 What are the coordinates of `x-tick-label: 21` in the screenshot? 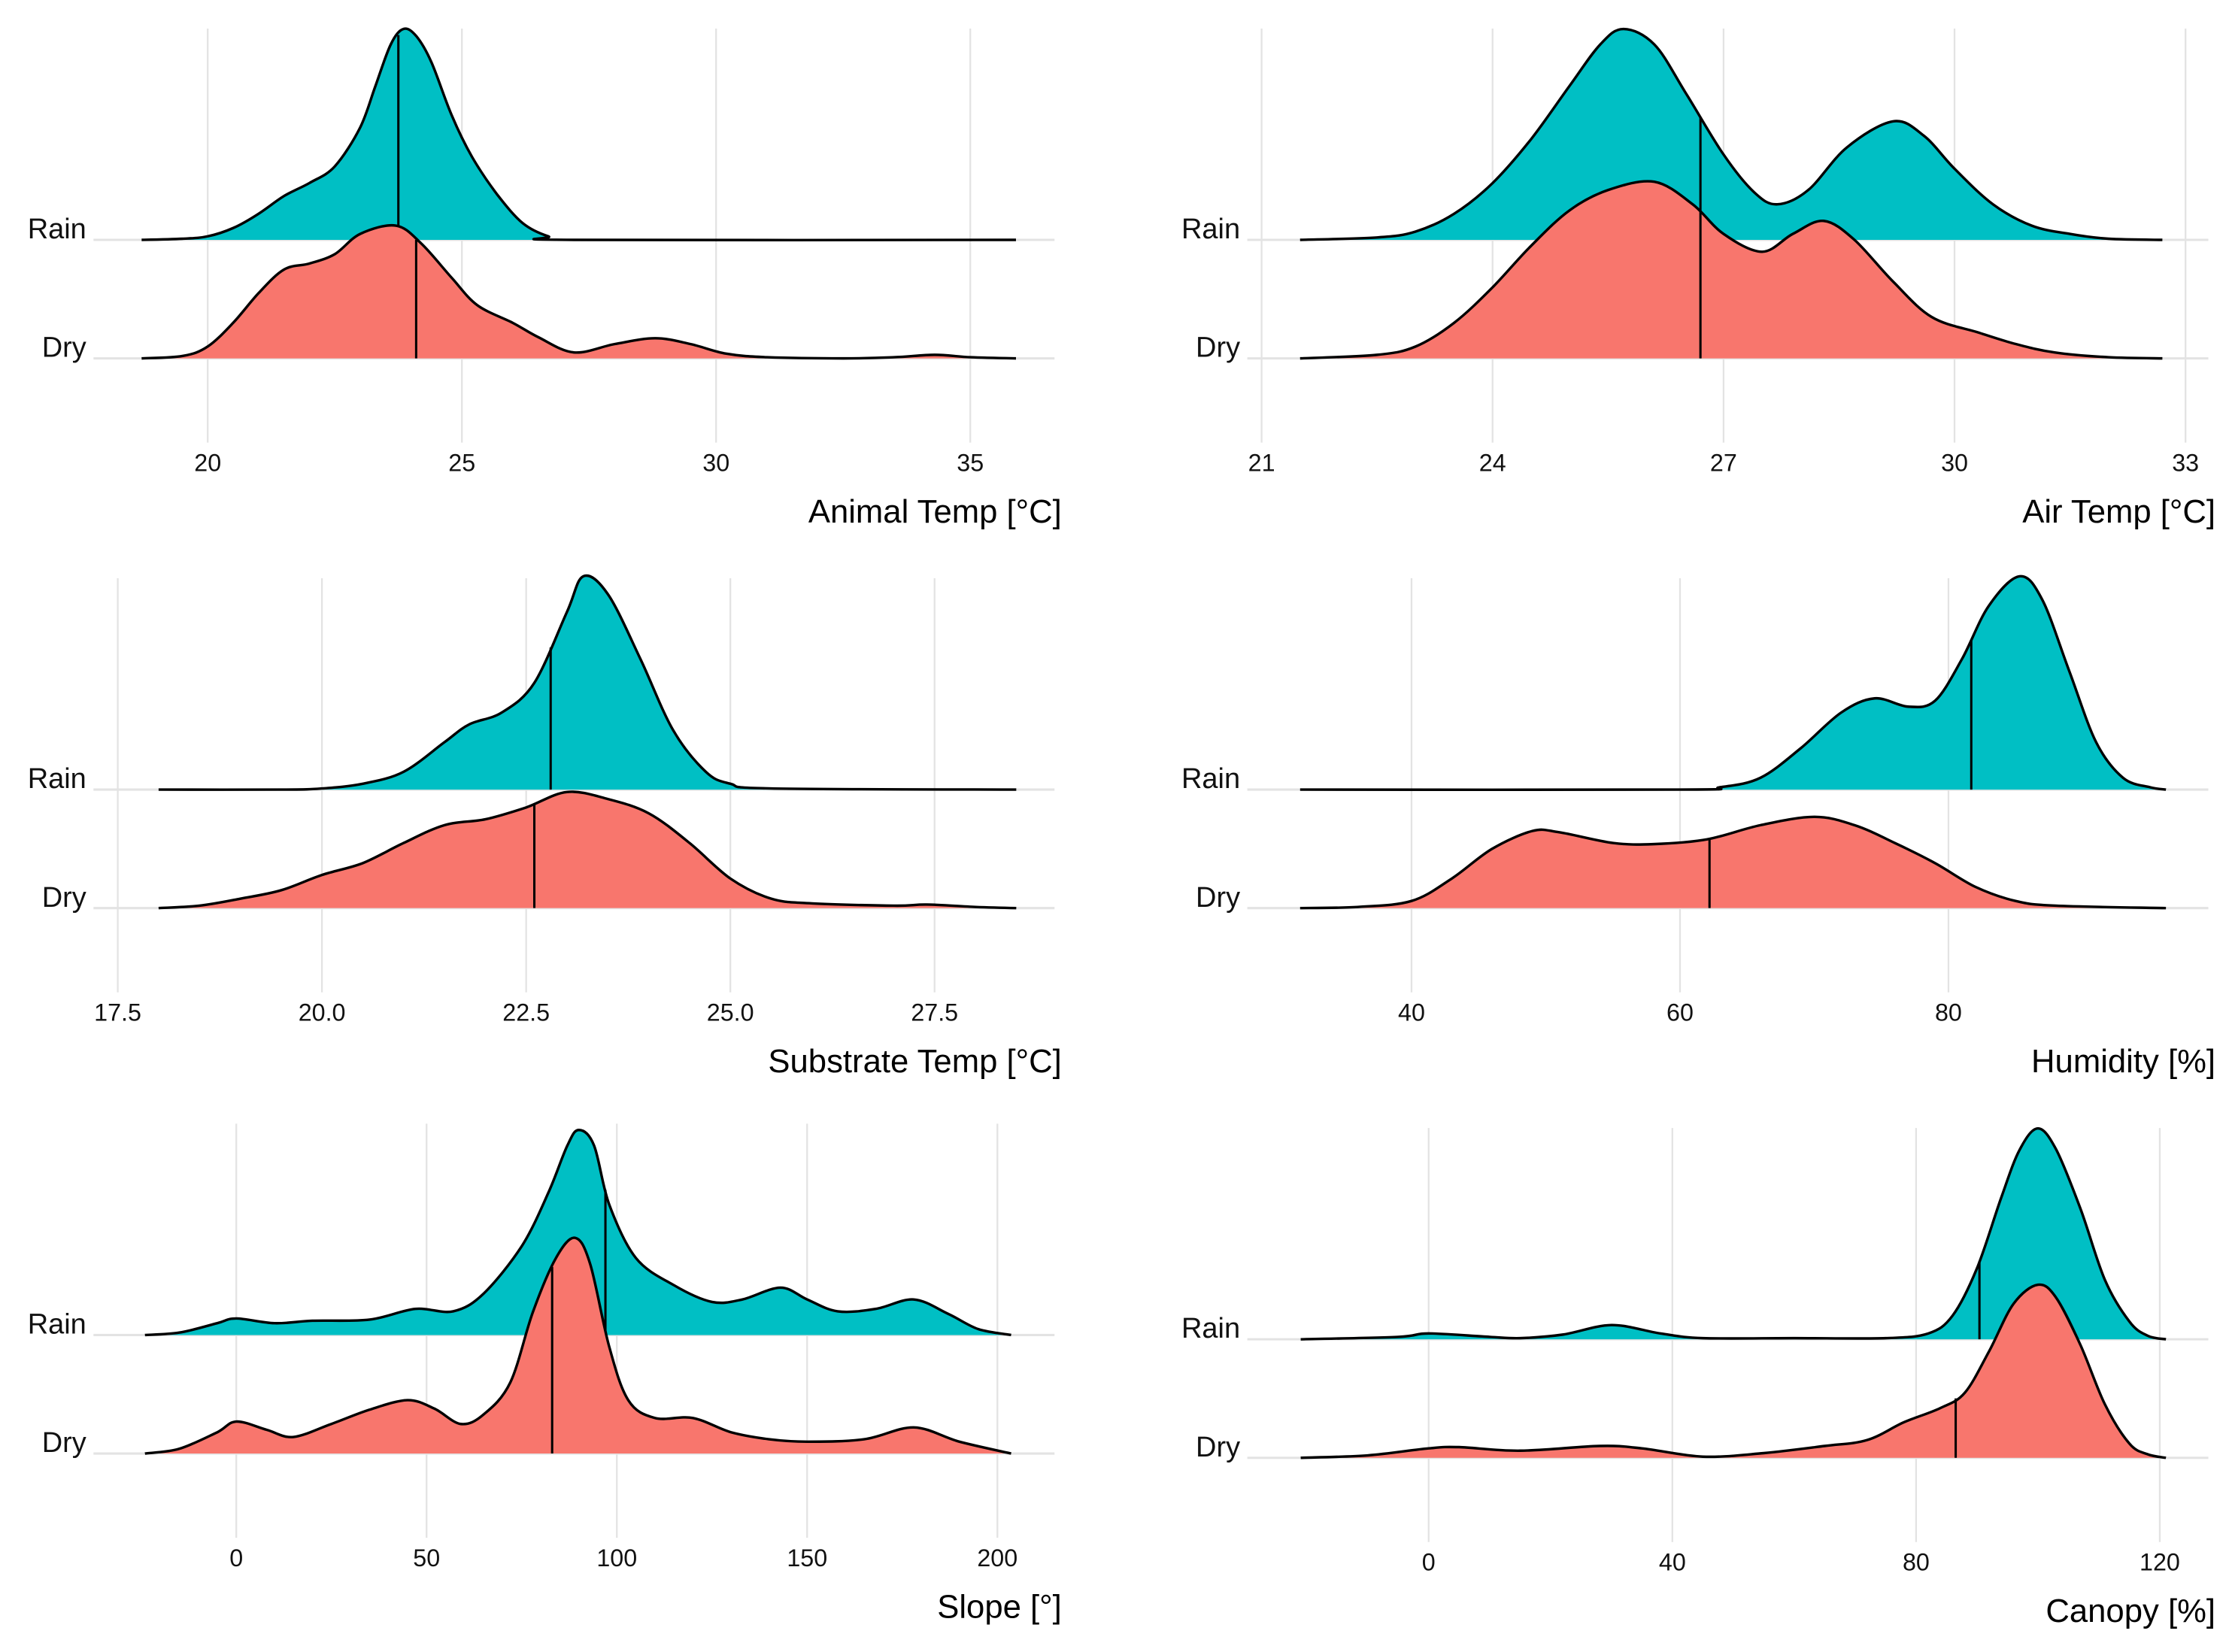 It's located at (1261, 463).